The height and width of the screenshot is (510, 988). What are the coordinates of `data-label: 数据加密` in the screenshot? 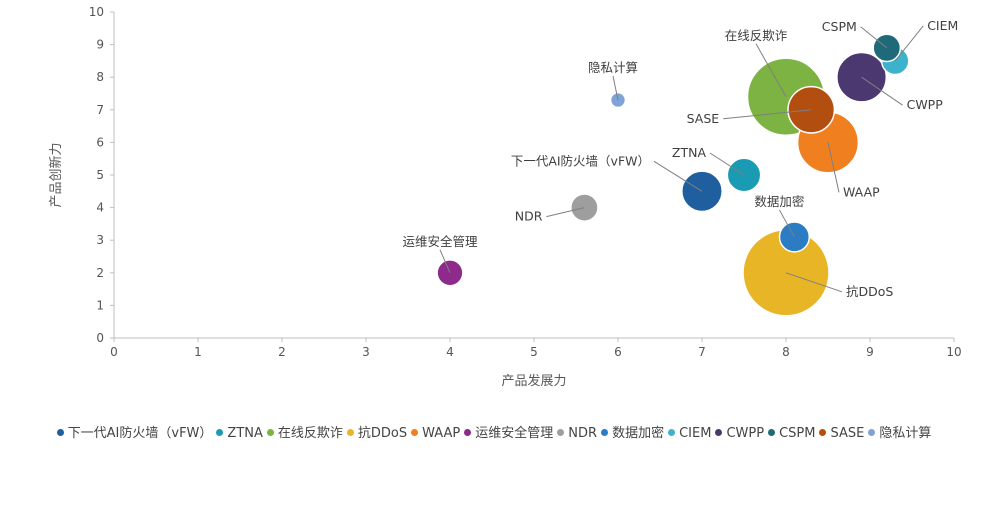 It's located at (779, 201).